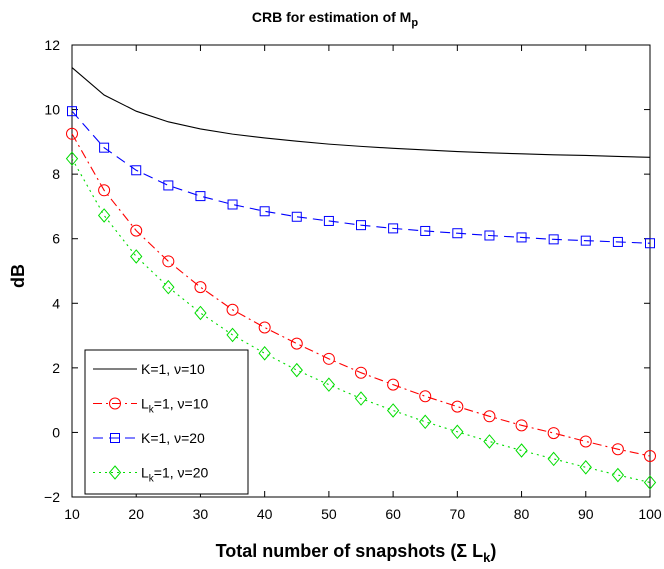 This screenshot has height=569, width=664. What do you see at coordinates (331, 17) in the screenshot?
I see `chart-title-main: CRB for estimation of M` at bounding box center [331, 17].